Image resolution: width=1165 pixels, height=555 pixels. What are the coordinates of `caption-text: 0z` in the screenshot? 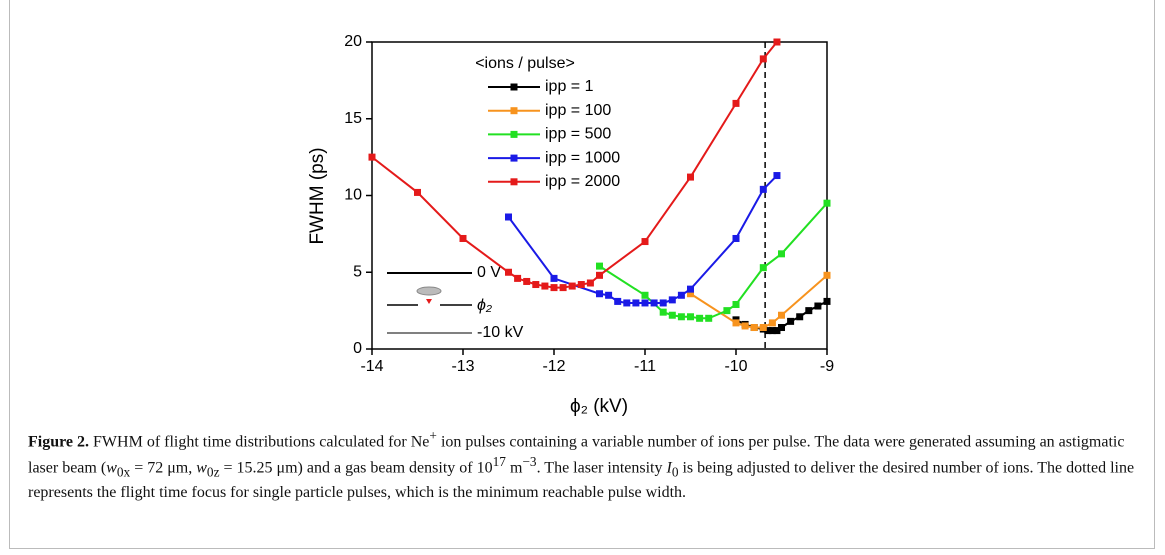 It's located at (213, 472).